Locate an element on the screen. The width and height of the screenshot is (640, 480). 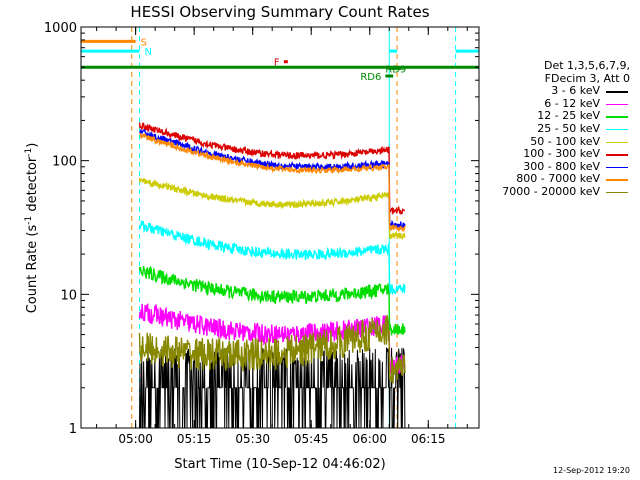
x-tick-label: 05:30 is located at coordinates (252, 439).